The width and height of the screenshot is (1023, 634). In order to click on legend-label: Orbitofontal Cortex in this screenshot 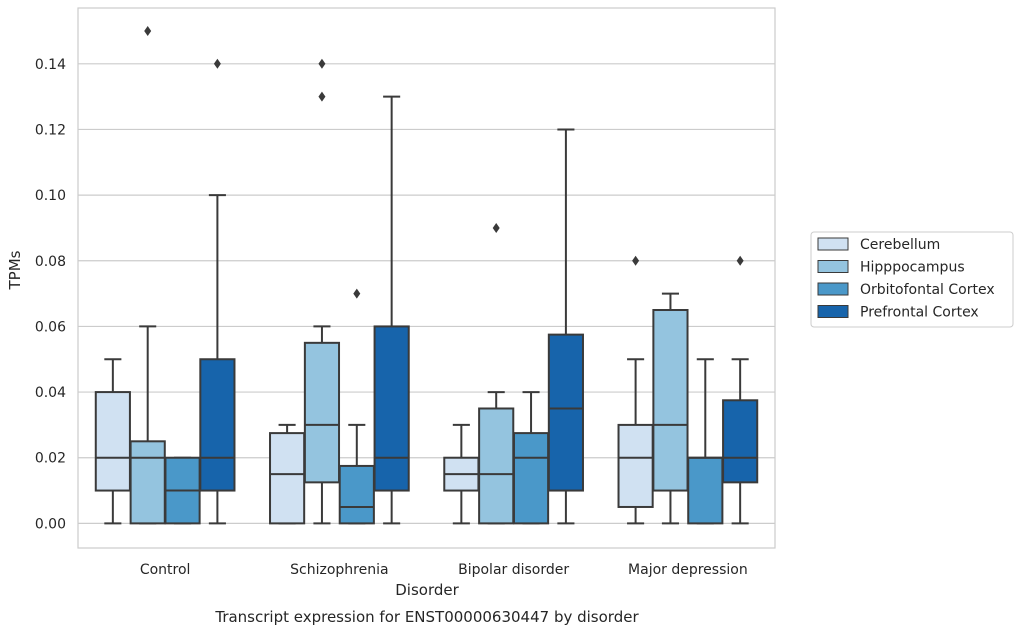, I will do `click(927, 290)`.